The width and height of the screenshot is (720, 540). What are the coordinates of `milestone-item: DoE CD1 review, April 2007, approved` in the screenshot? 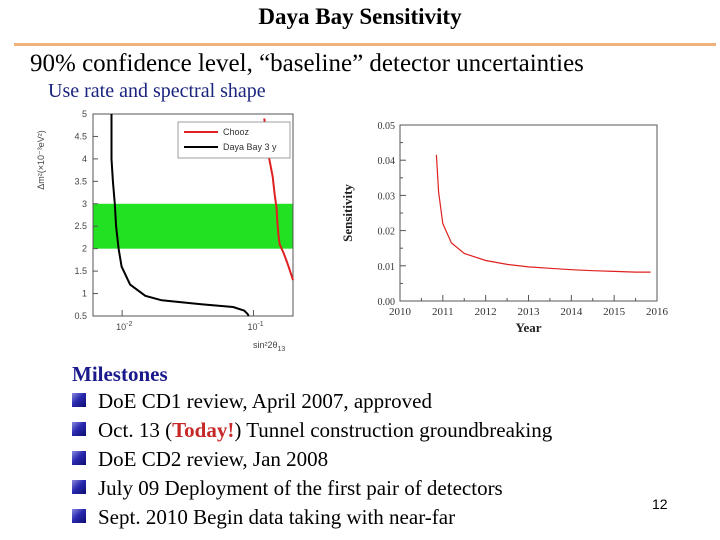 It's located at (312, 403).